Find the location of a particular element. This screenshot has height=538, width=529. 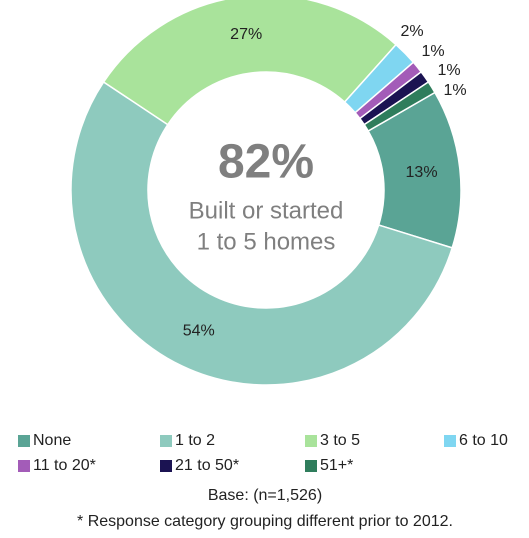

data-label: 2% is located at coordinates (411, 31).